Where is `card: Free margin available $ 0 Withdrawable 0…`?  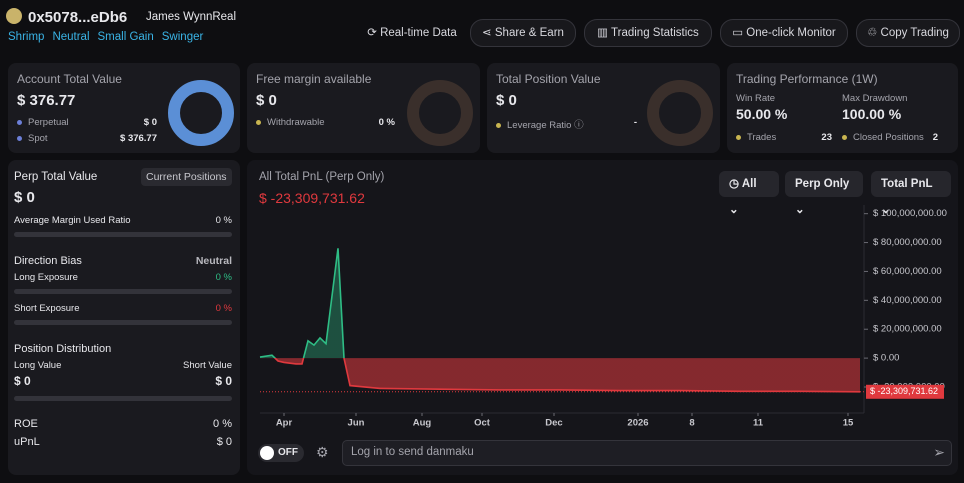
card: Free margin available $ 0 Withdrawable 0… is located at coordinates (363, 108).